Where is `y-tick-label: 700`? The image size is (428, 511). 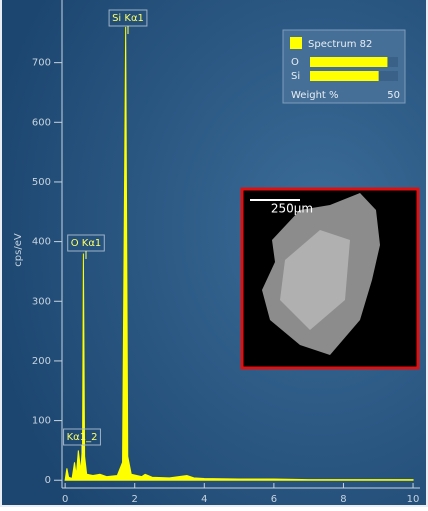
y-tick-label: 700 is located at coordinates (41, 63).